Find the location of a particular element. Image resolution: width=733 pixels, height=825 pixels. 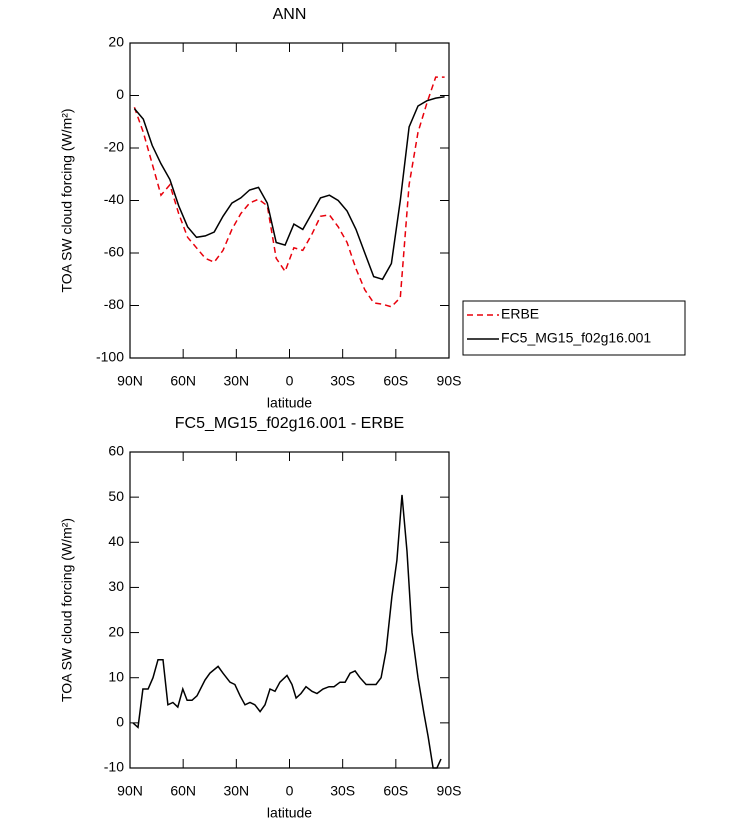

legend-label: ERBE is located at coordinates (520, 314).